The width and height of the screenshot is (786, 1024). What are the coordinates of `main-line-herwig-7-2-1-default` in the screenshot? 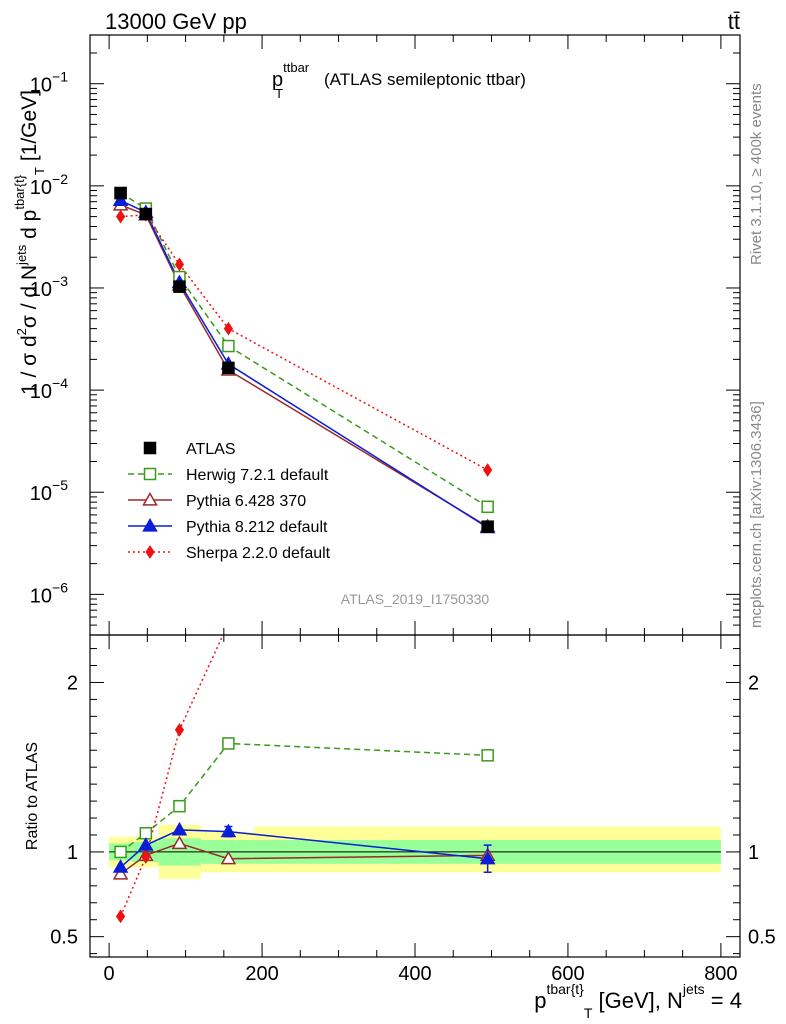 It's located at (304, 350).